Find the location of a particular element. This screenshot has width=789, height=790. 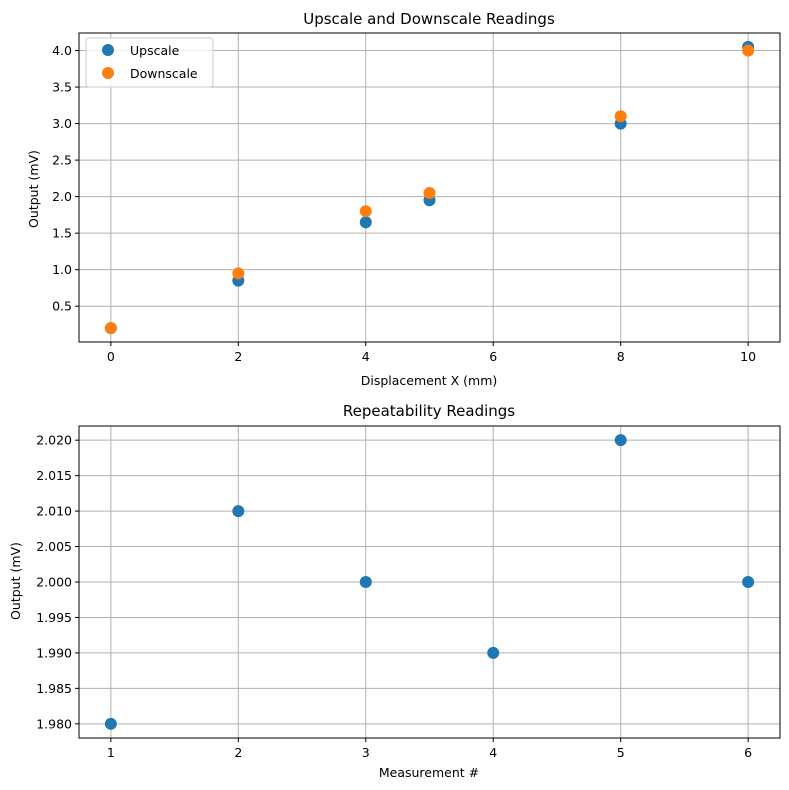

point-upscale is located at coordinates (365, 222).